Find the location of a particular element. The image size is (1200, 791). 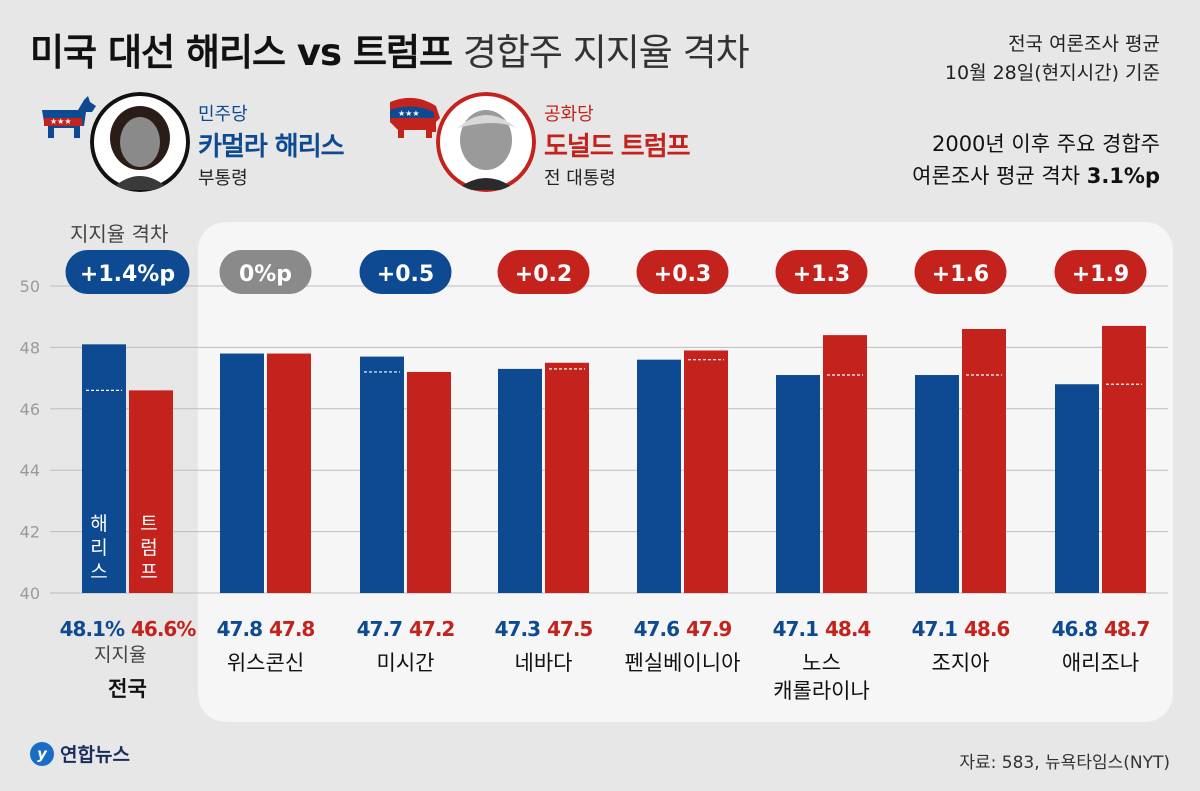

category-label: 전국 is located at coordinates (127, 689).